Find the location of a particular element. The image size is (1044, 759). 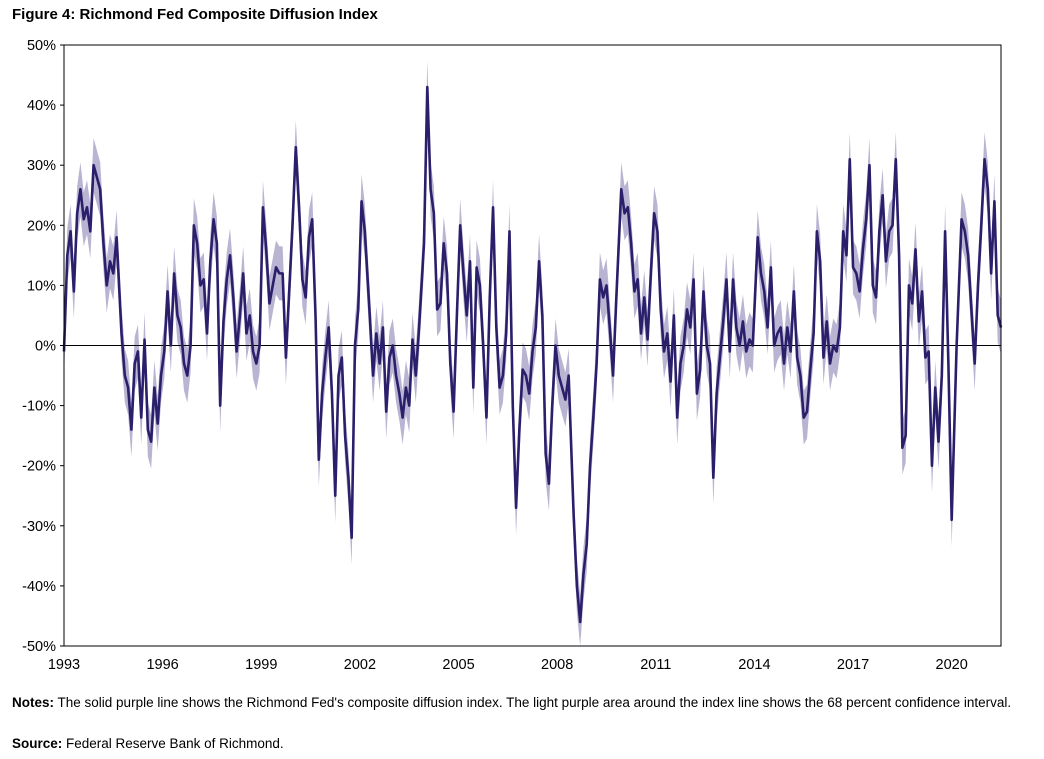

x-tick-label: 1996 is located at coordinates (162, 665).